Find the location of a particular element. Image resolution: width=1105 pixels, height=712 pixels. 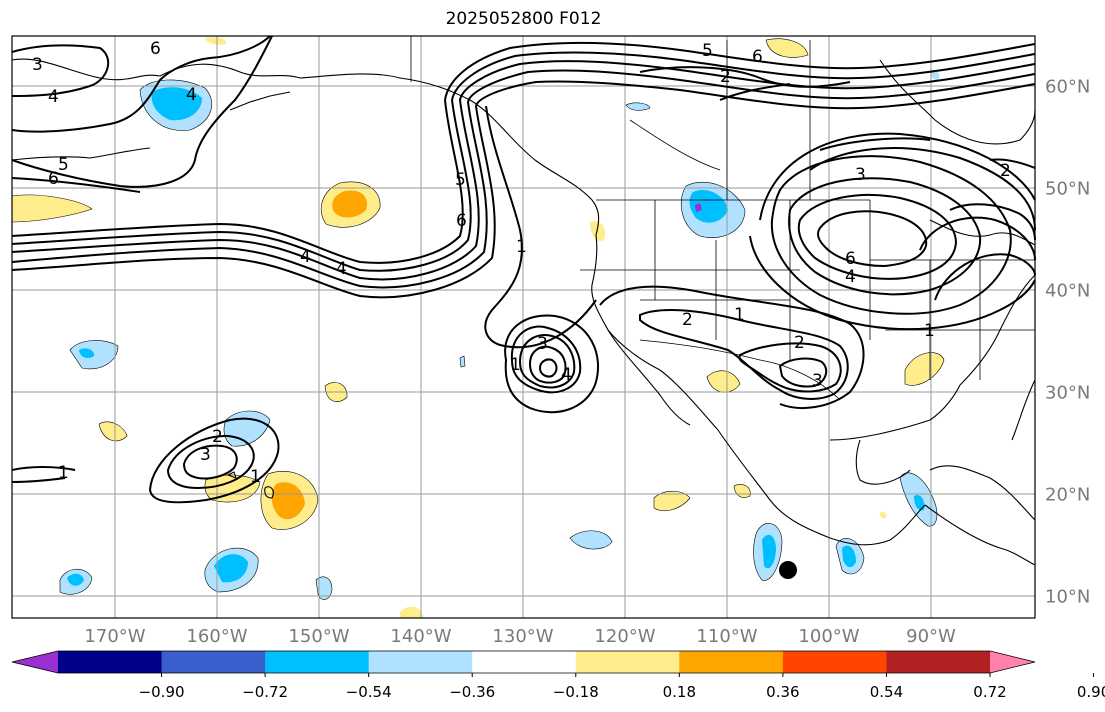

colorbar-tick-label: 0.72 is located at coordinates (990, 692).